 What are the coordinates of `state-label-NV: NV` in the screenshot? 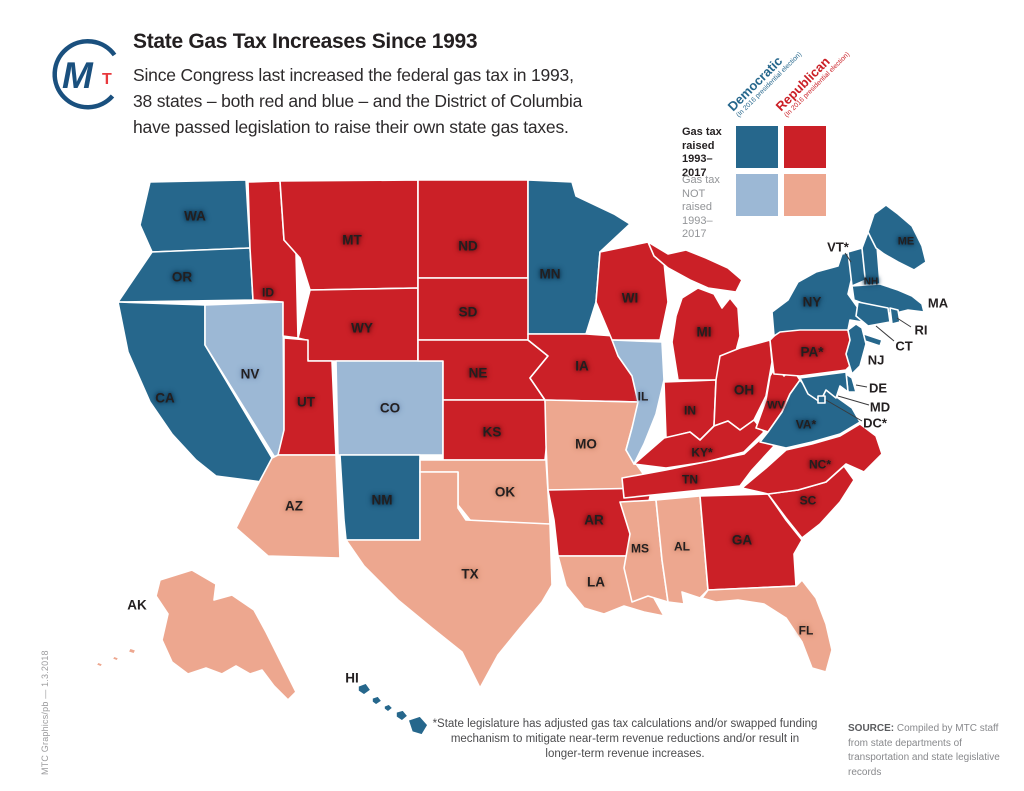 It's located at (250, 374).